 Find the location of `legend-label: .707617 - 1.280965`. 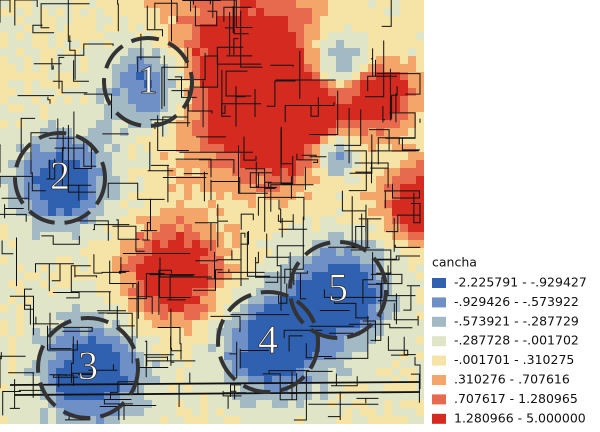

legend-label: .707617 - 1.280965 is located at coordinates (516, 398).